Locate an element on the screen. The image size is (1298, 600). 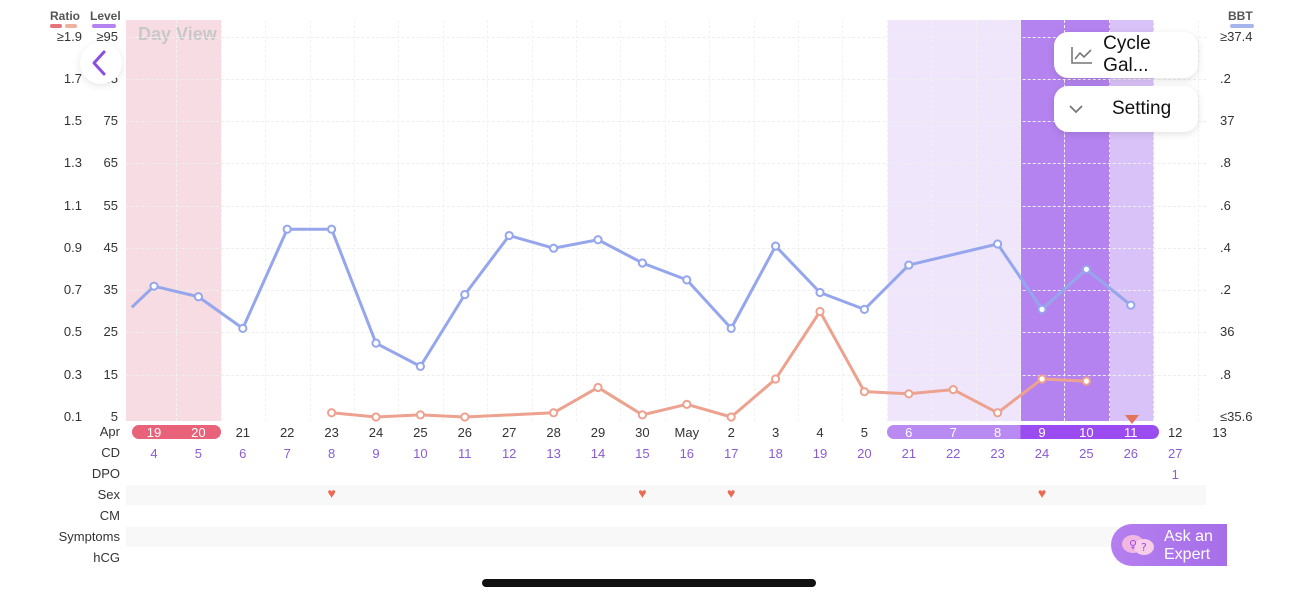
ask-expert-line2: Expert is located at coordinates (1187, 554).